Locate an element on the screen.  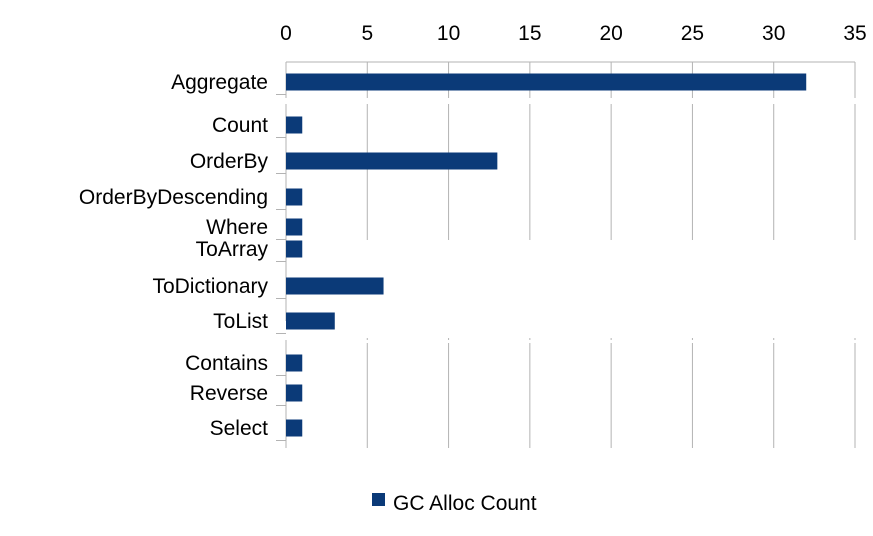
category-label-tolist: ToList is located at coordinates (240, 321).